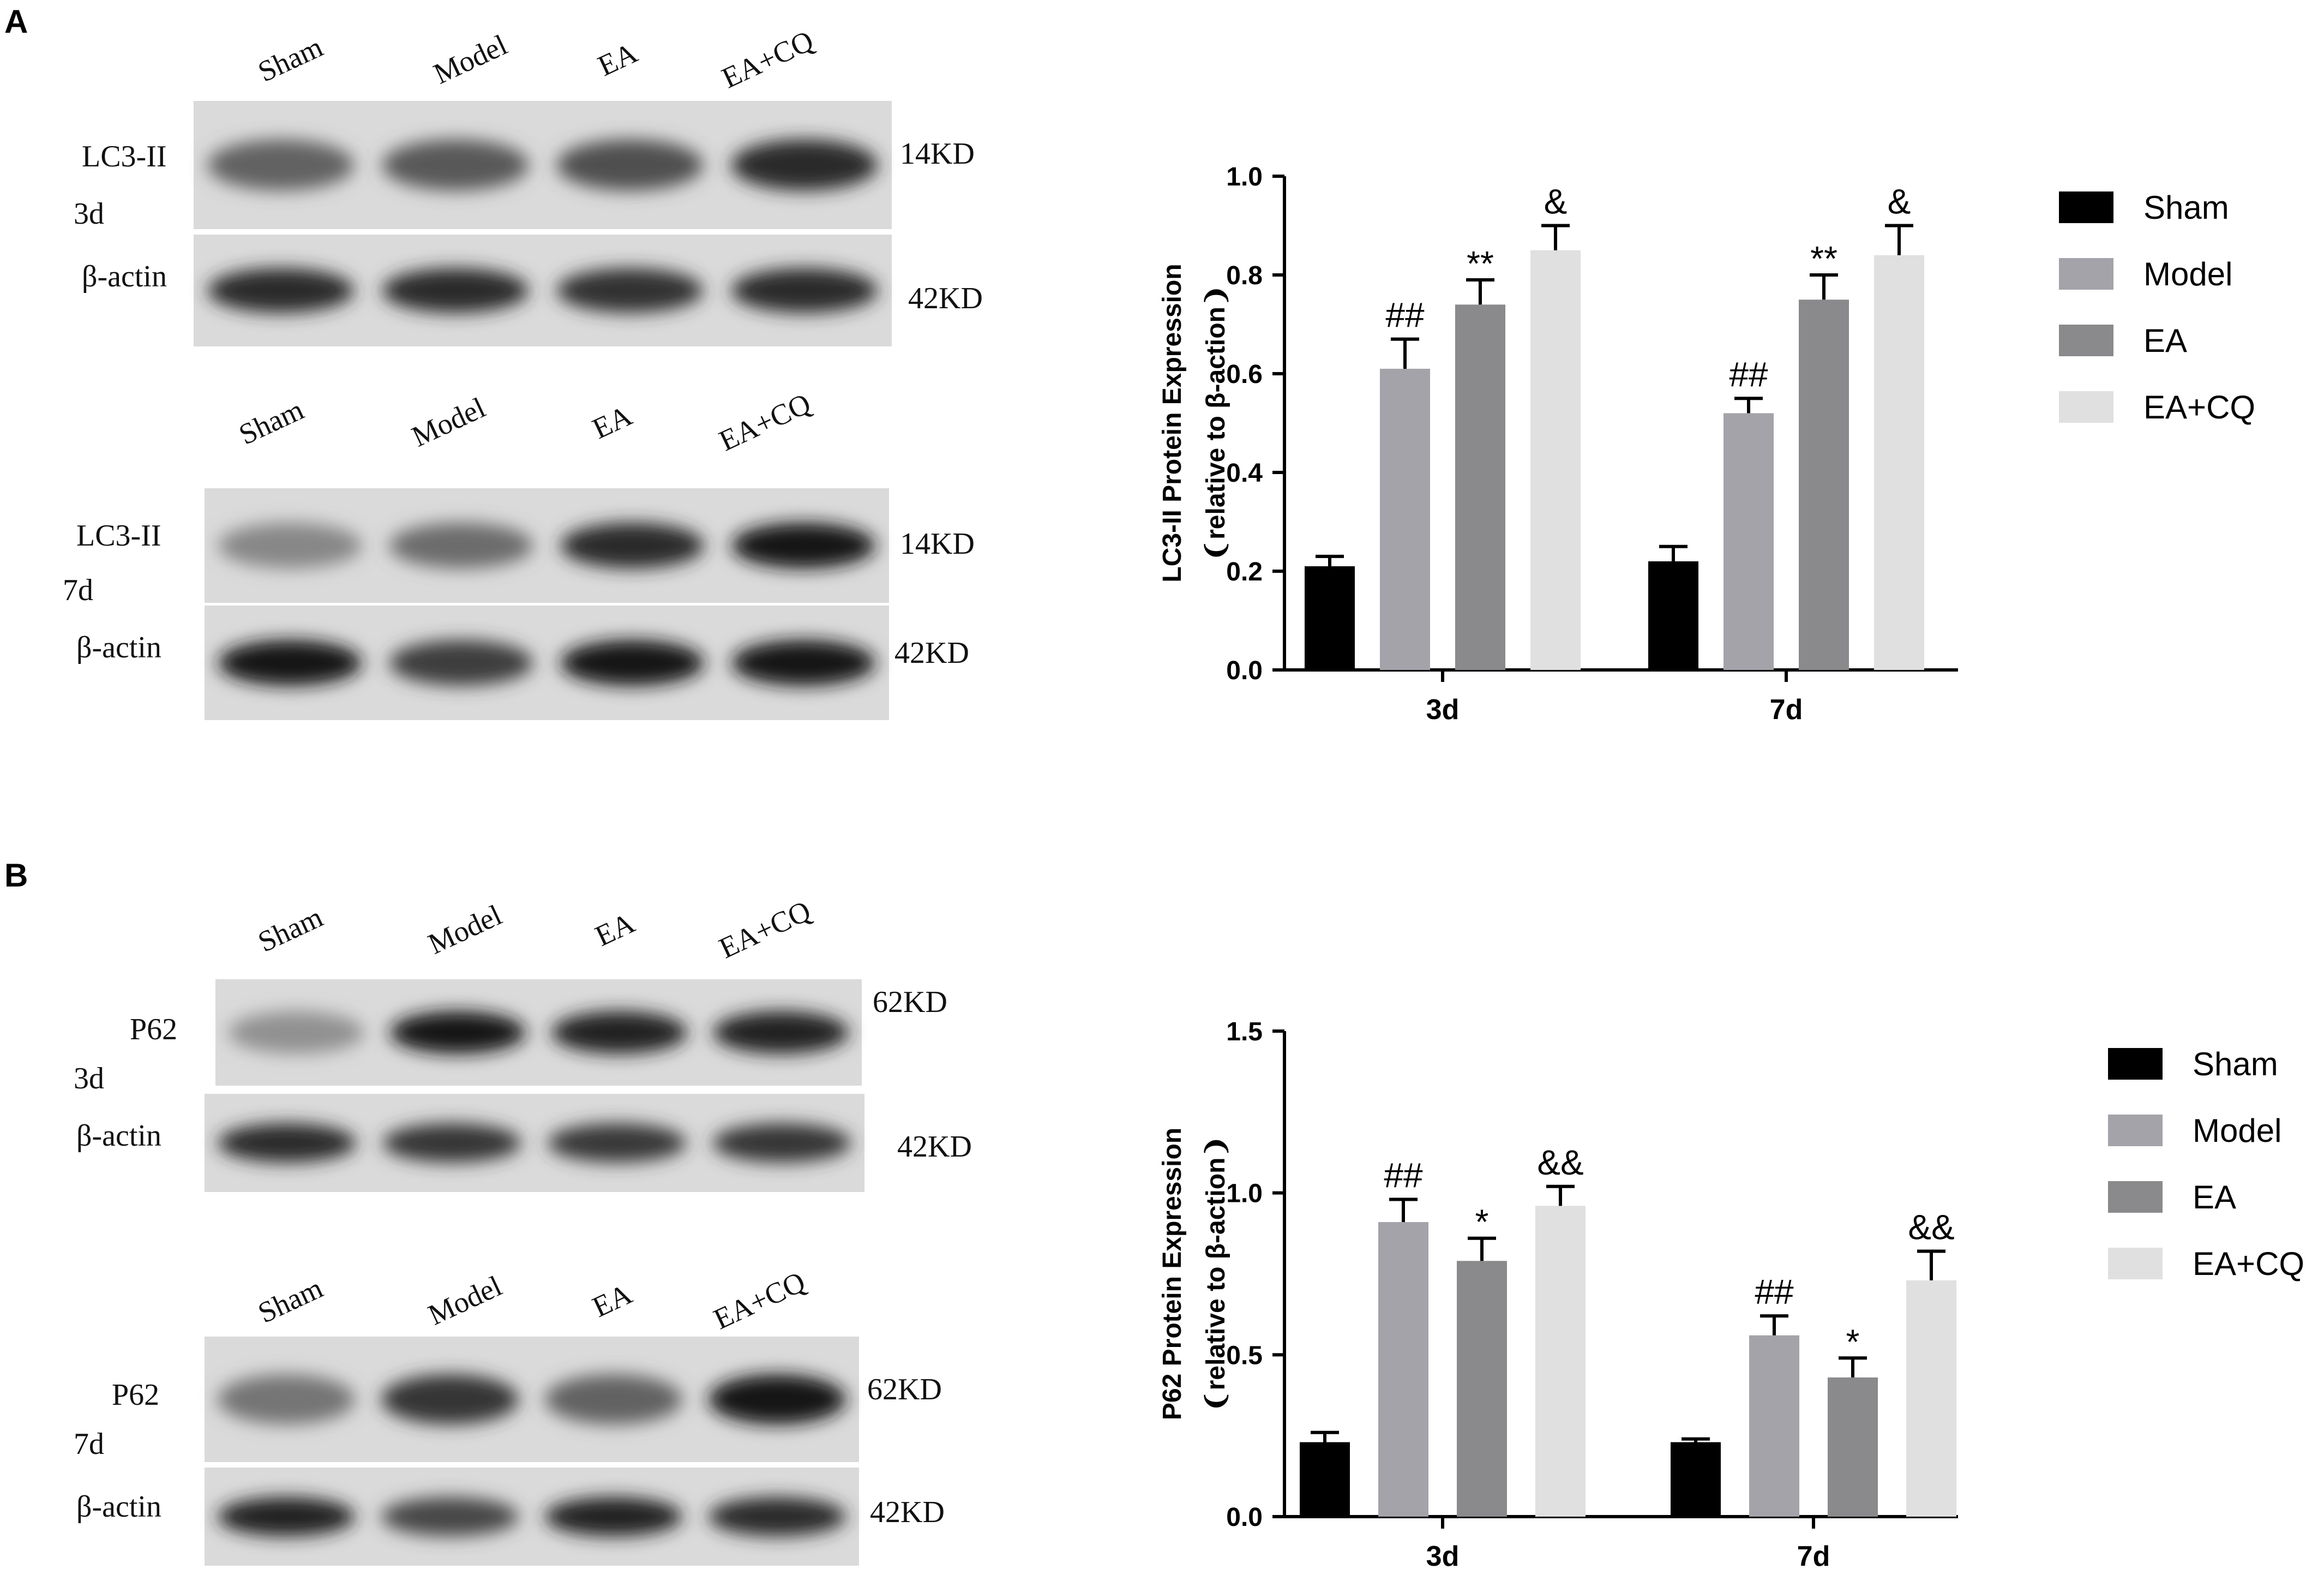 Image resolution: width=2324 pixels, height=1581 pixels. Describe the element at coordinates (1813, 1556) in the screenshot. I see `x-tick-label: 7d` at that location.